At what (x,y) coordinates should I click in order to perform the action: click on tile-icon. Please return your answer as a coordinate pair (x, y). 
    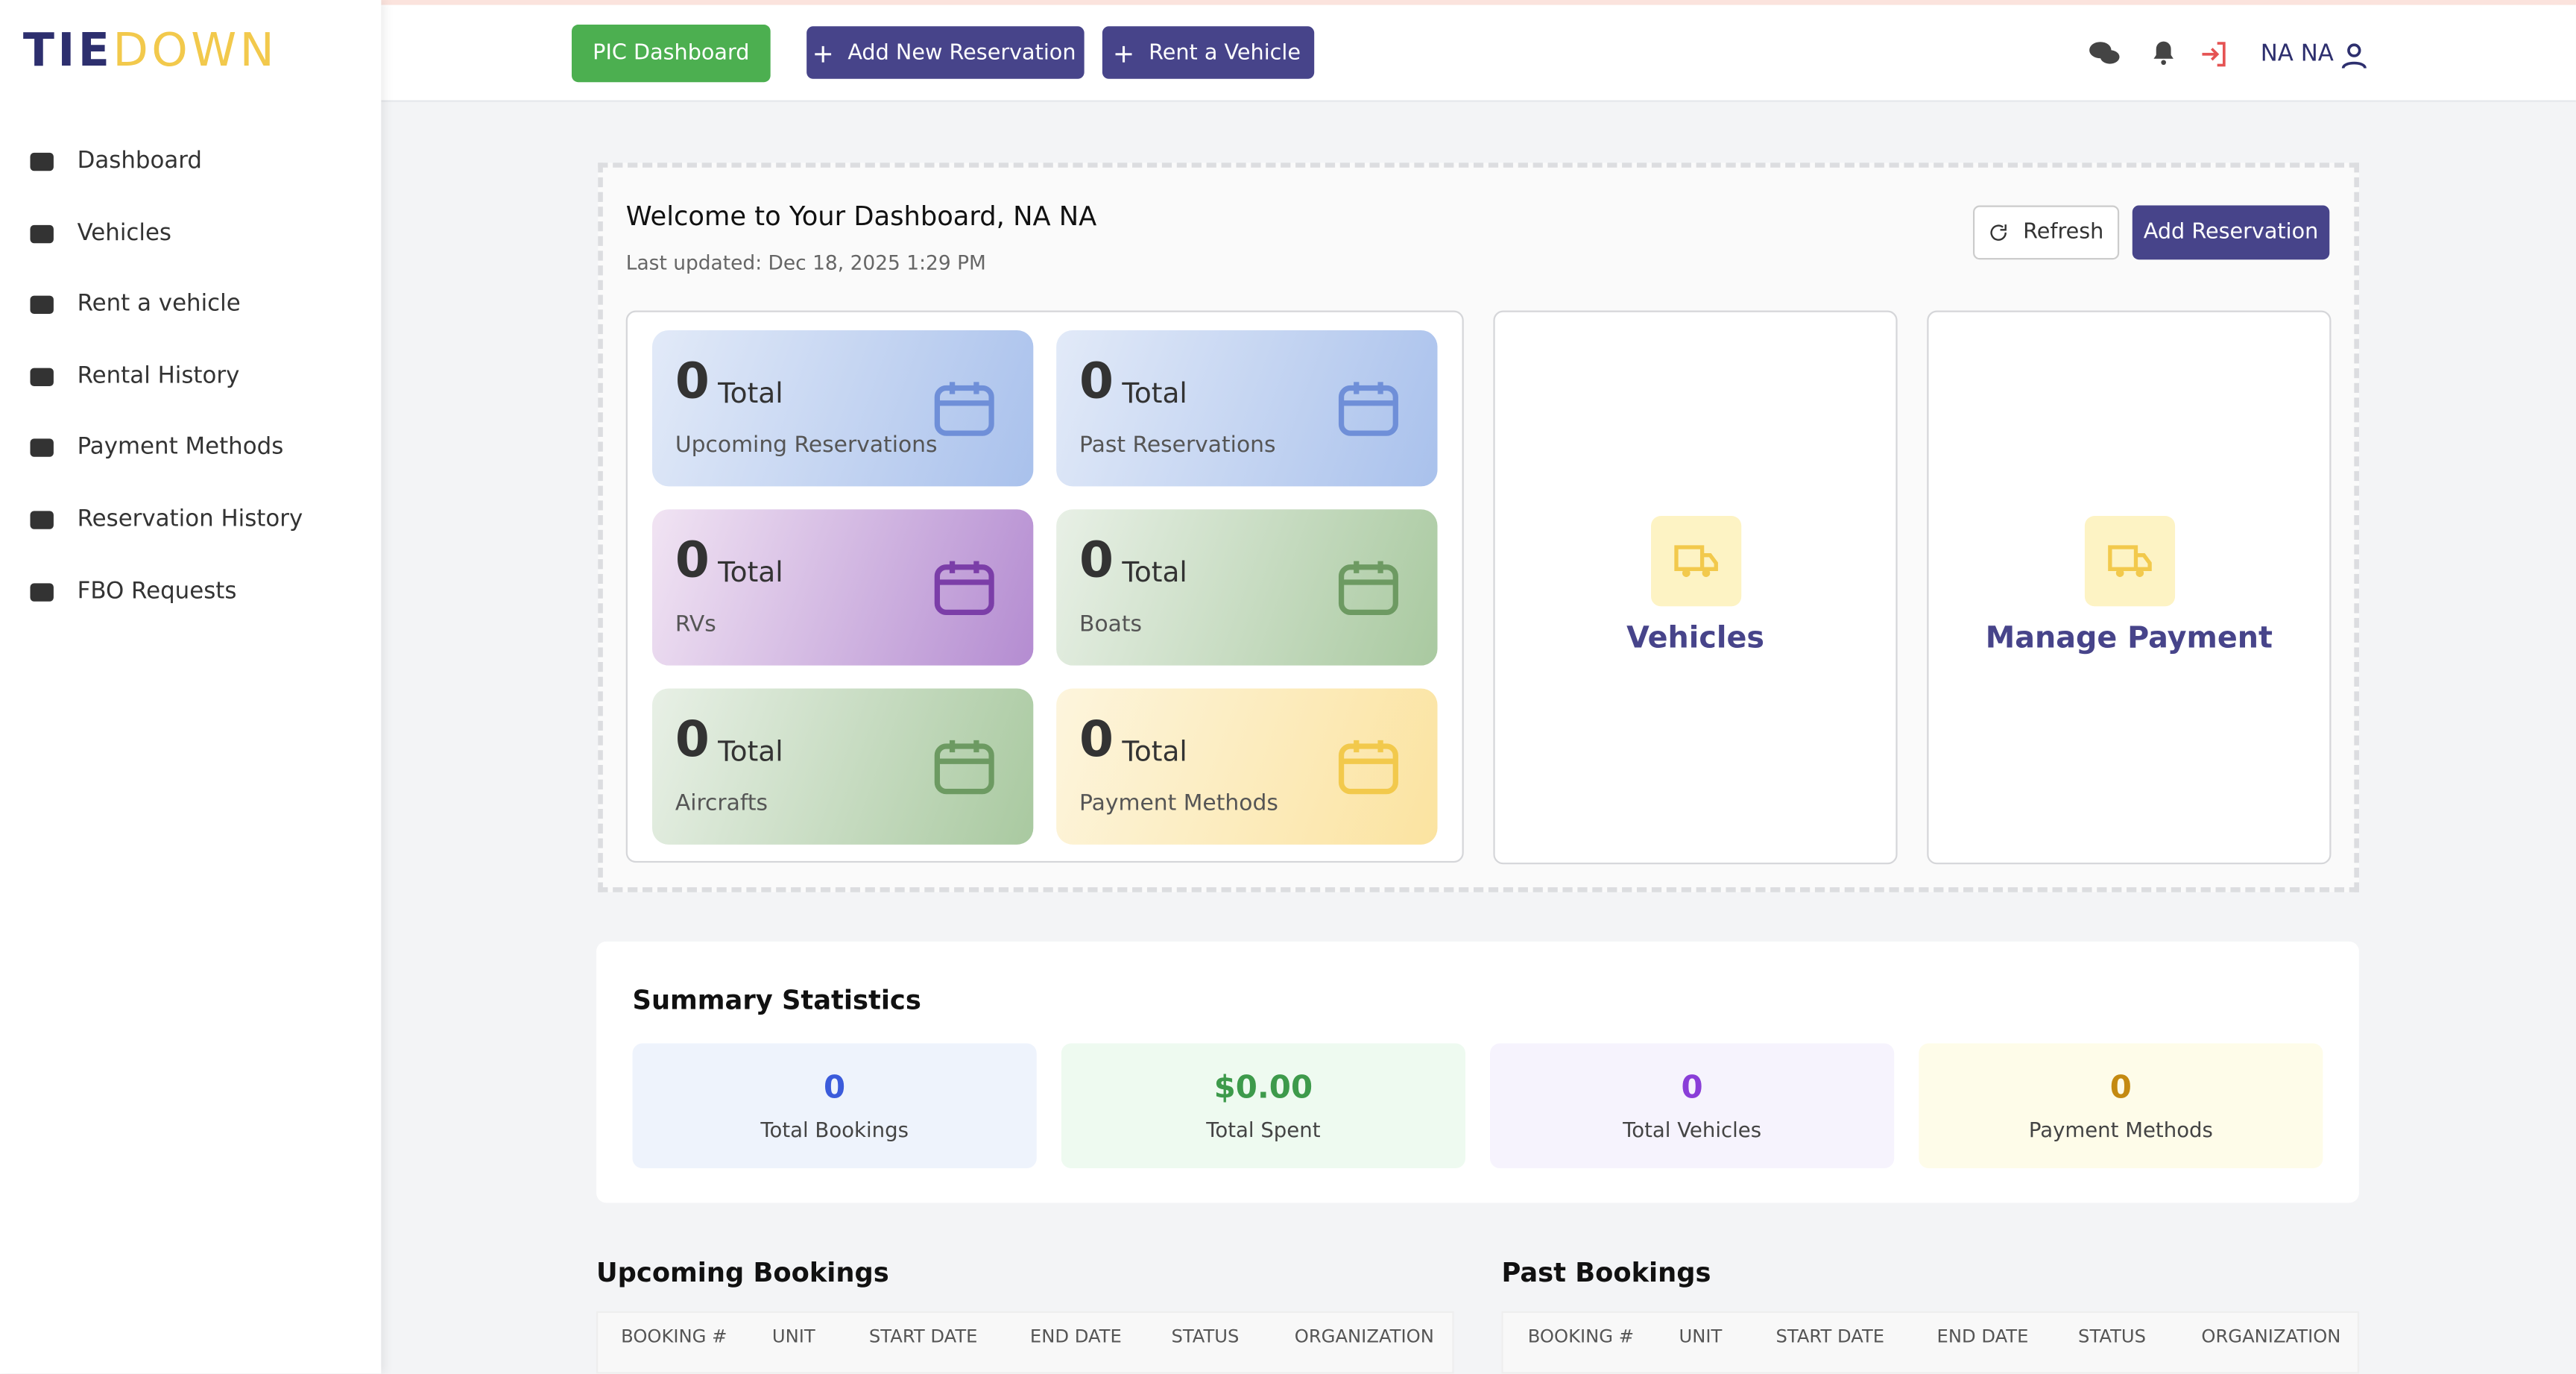
    Looking at the image, I should click on (2130, 561).